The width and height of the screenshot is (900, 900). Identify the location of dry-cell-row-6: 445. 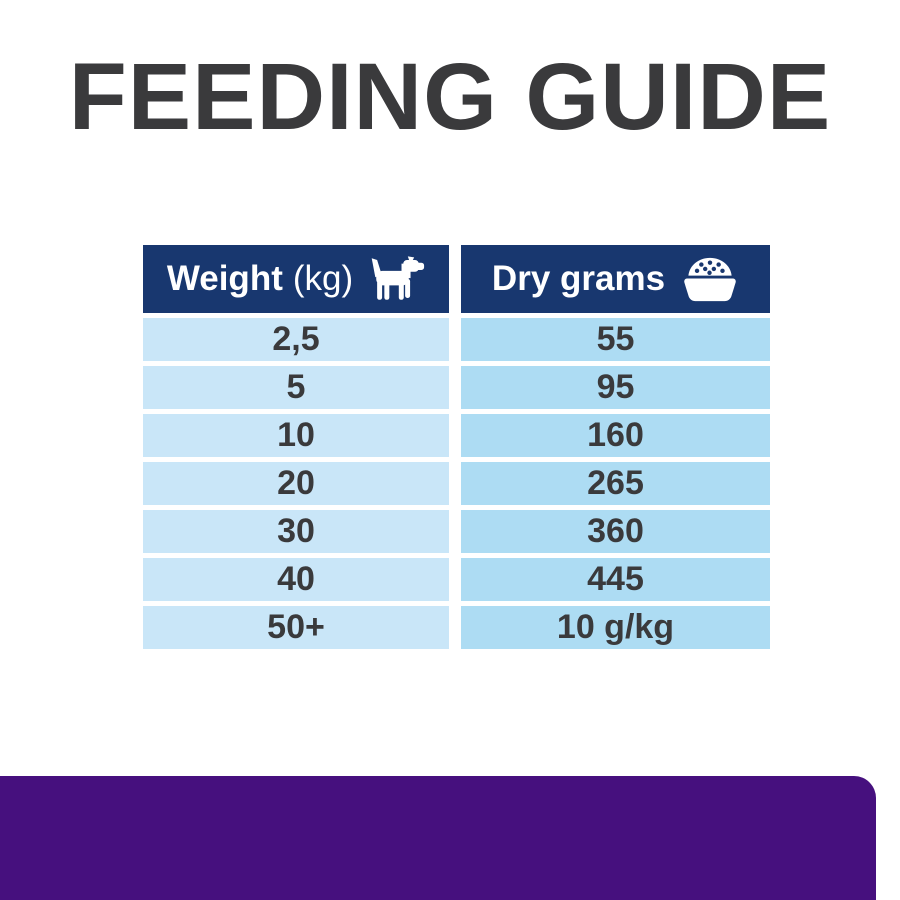
(615, 579).